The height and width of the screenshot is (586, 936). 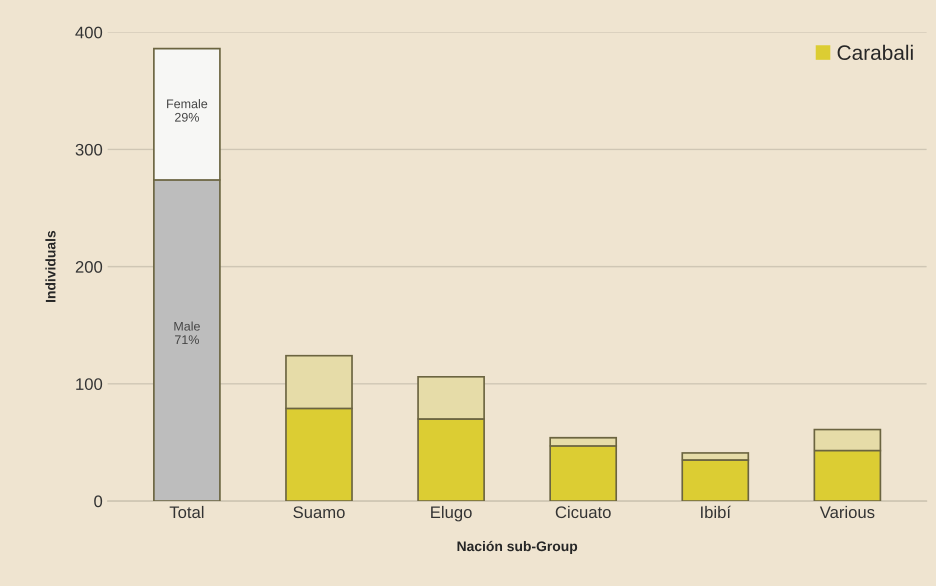 I want to click on x-tick-label: Various, so click(x=847, y=512).